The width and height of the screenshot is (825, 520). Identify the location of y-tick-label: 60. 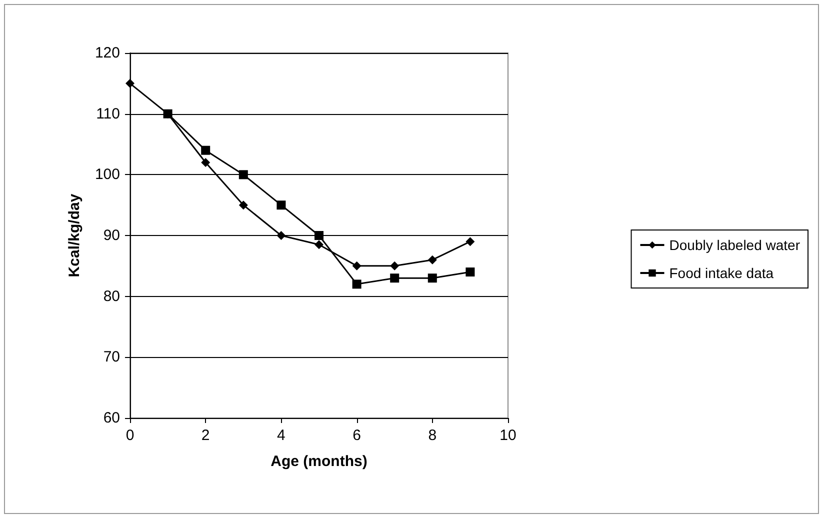
(111, 418).